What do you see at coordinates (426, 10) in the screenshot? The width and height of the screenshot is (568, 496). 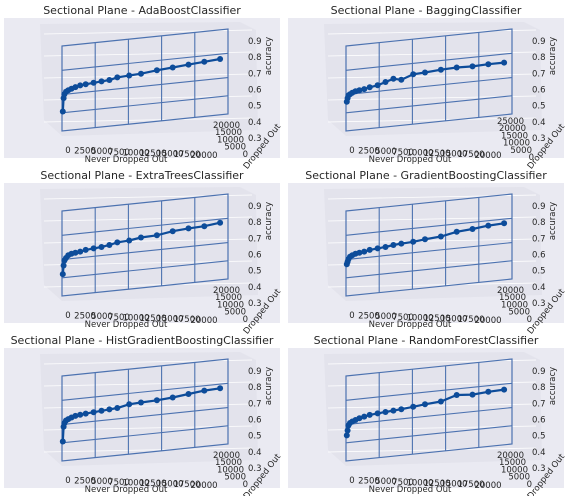 I see `chart-title: Sectional Plane - BaggingClassifier` at bounding box center [426, 10].